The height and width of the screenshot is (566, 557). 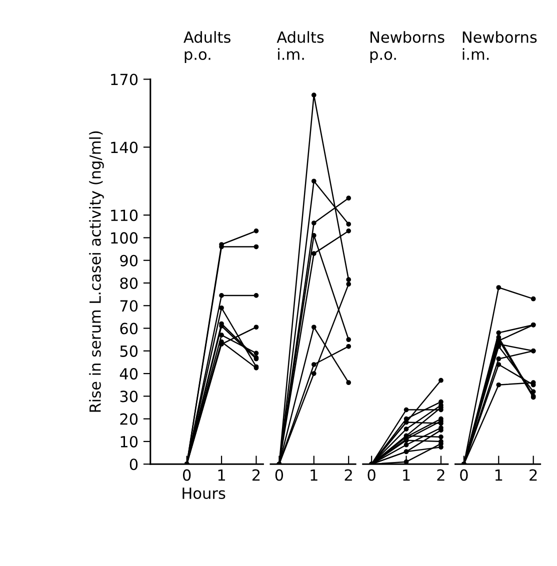 I want to click on y-tick-label: 60, so click(x=129, y=328).